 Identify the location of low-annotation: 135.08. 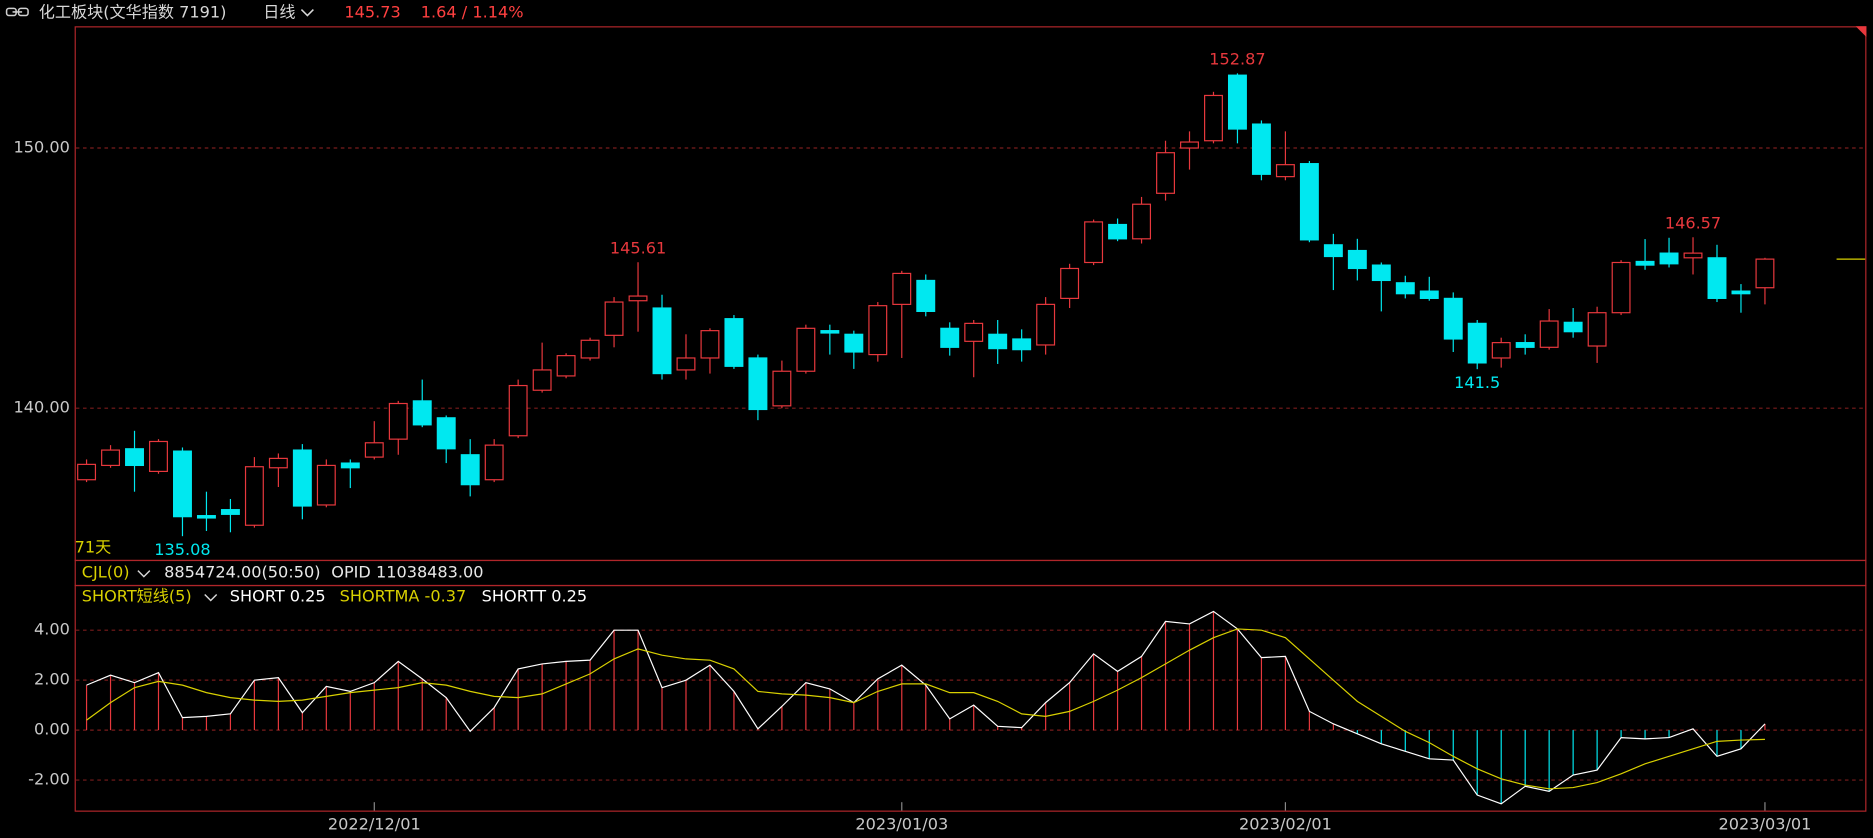
(182, 549).